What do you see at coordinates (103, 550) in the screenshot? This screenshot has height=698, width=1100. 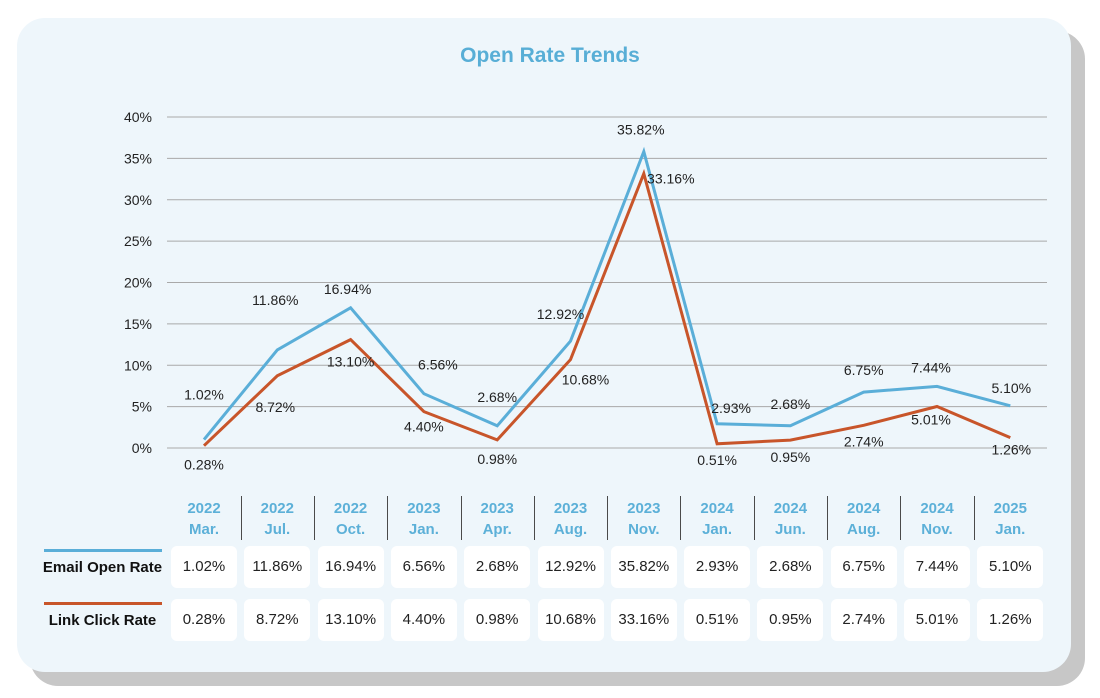 I see `email-open-rate-legend-swatch` at bounding box center [103, 550].